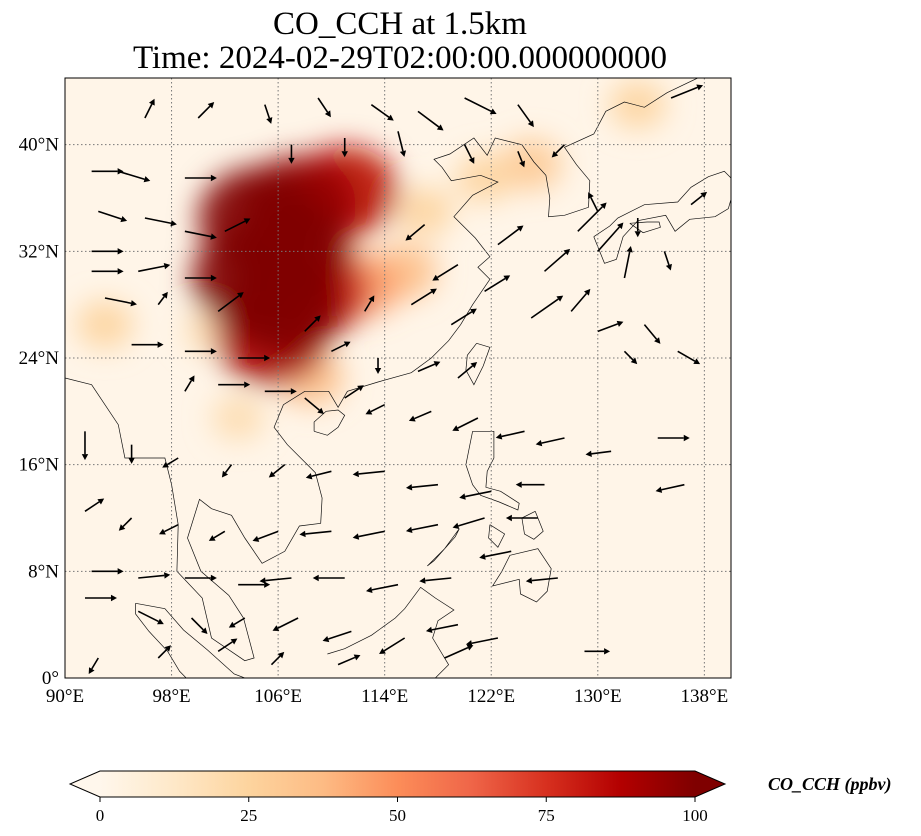 The image size is (921, 836). What do you see at coordinates (710, 784) in the screenshot?
I see `colorbar-extend-high` at bounding box center [710, 784].